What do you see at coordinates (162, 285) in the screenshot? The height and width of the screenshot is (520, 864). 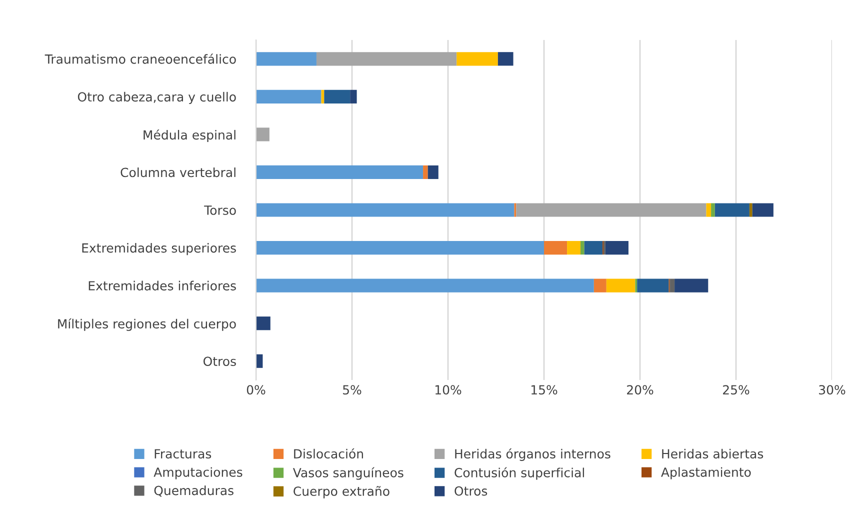 I see `y-tick-label: Extremidades inferiores` at bounding box center [162, 285].